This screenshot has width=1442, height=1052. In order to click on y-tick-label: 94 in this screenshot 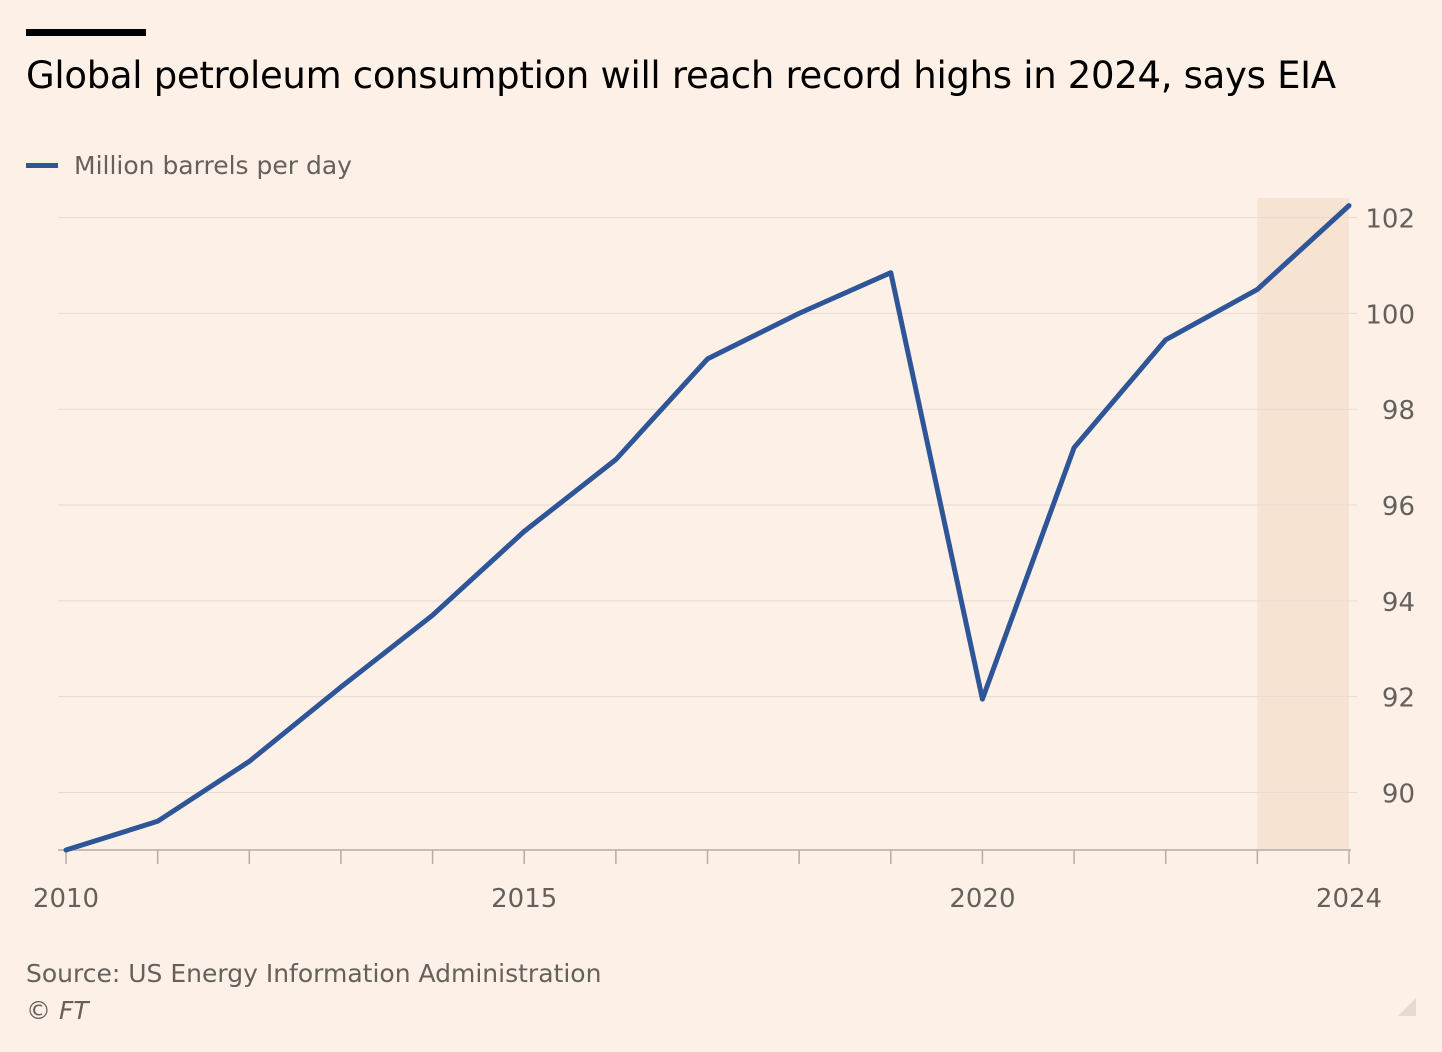, I will do `click(1398, 603)`.